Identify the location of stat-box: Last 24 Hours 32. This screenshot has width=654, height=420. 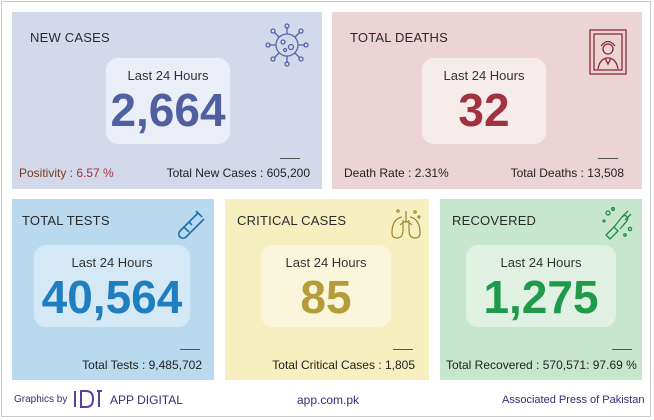
(484, 101).